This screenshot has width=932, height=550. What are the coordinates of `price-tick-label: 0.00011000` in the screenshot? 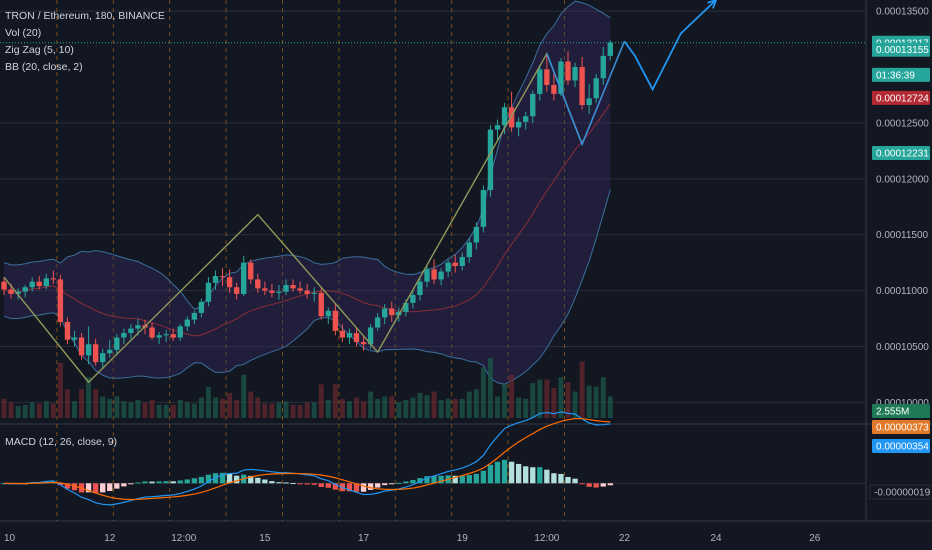 It's located at (902, 291).